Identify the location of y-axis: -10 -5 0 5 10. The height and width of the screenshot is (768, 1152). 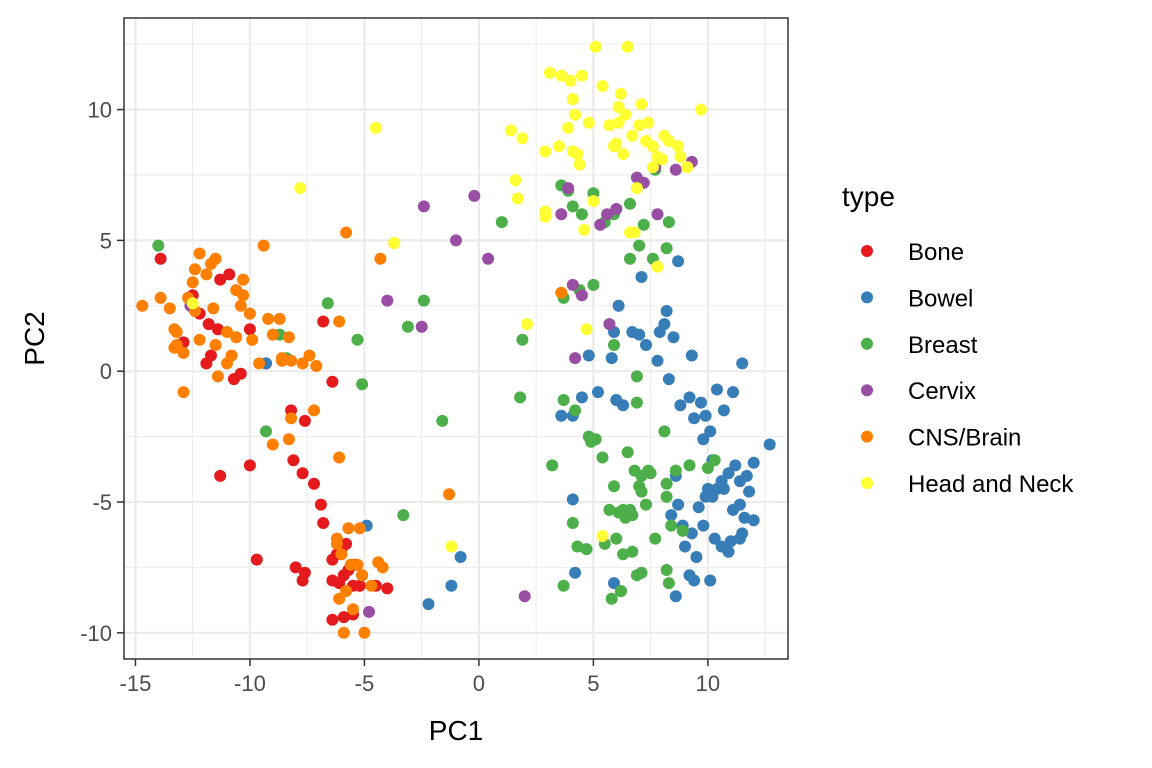
(102, 372).